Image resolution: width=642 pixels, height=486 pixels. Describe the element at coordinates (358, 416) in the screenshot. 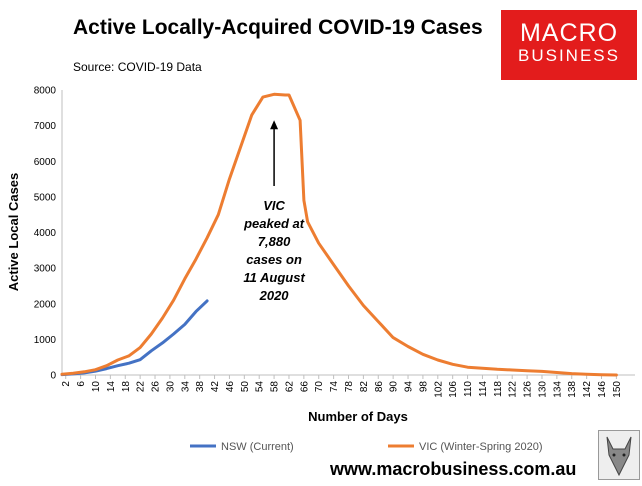

I see `x-axis-title: Number of Days` at that location.